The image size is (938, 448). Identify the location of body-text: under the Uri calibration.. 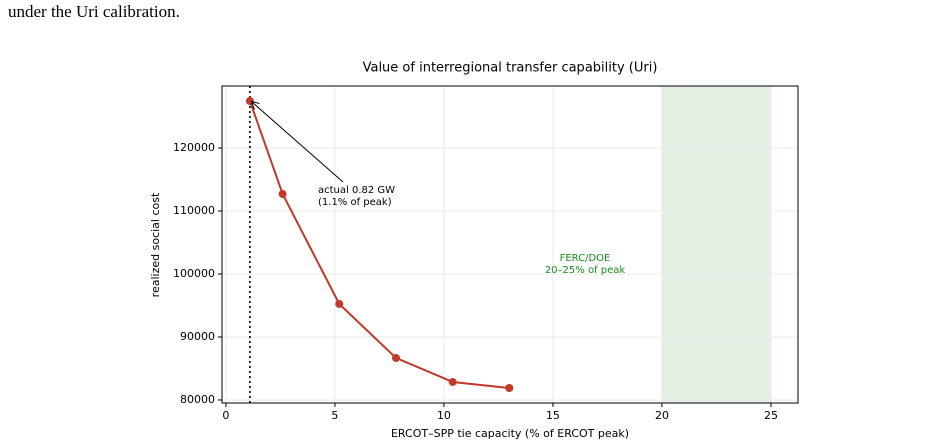
(94, 11).